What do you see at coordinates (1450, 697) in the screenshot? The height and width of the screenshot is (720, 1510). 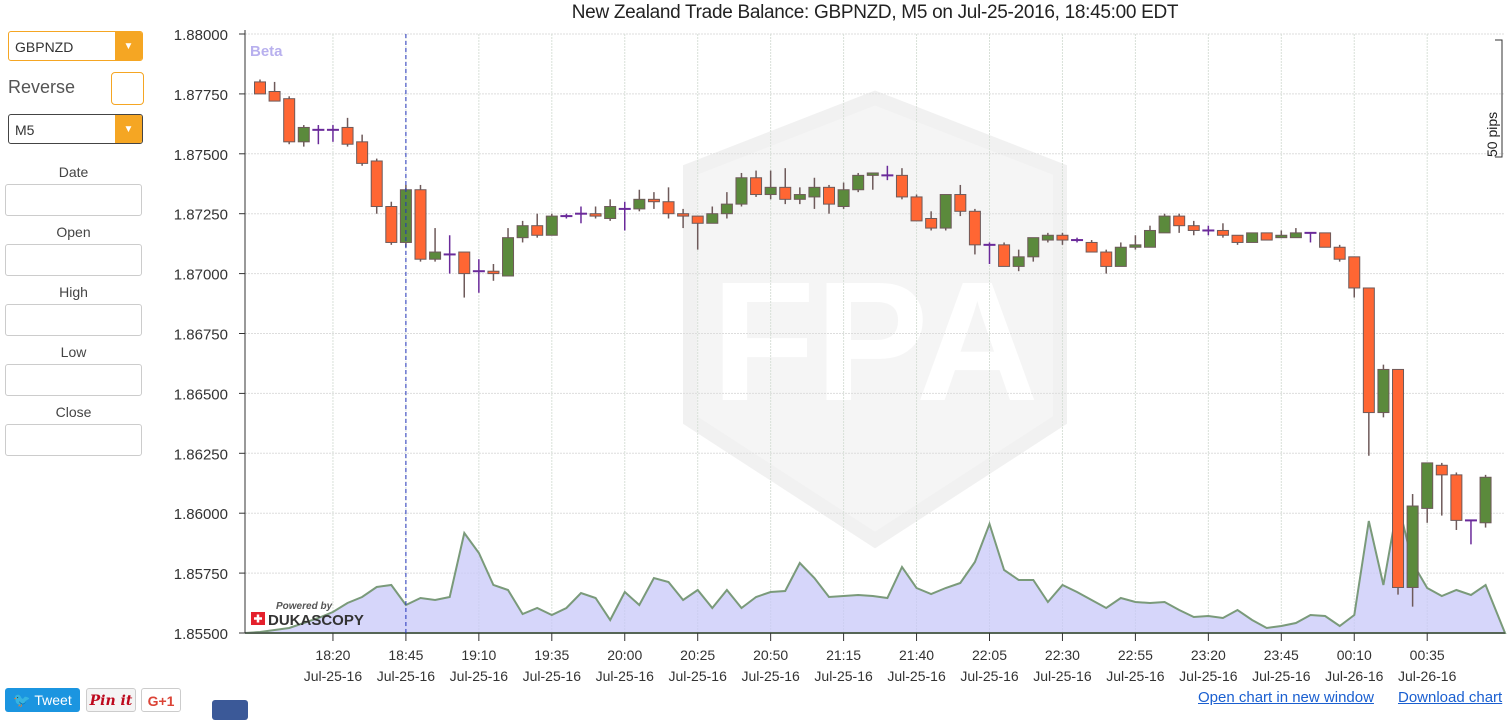 I see `download-chart-link: Download chart` at bounding box center [1450, 697].